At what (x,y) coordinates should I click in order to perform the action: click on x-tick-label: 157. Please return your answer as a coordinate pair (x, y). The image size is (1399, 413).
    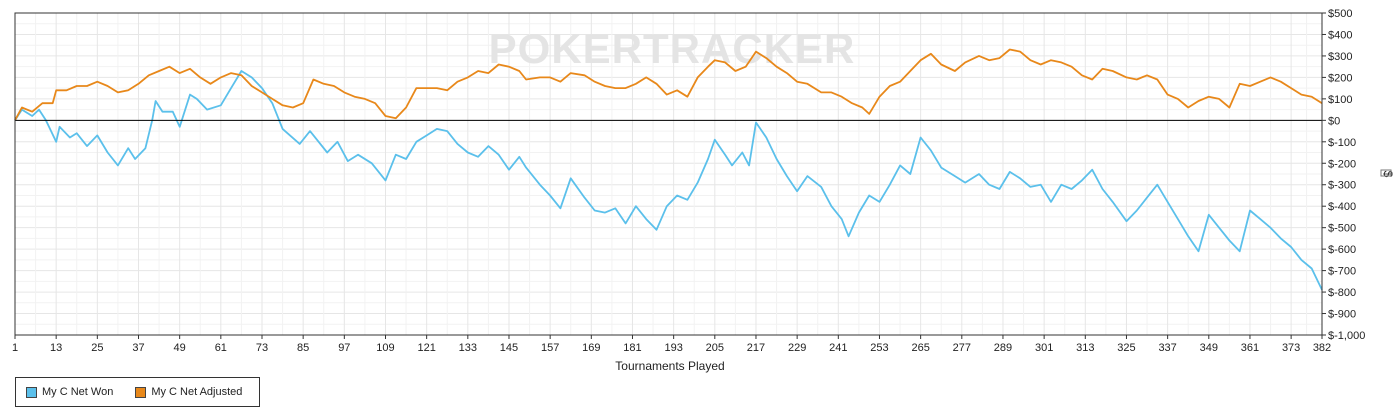
    Looking at the image, I should click on (550, 348).